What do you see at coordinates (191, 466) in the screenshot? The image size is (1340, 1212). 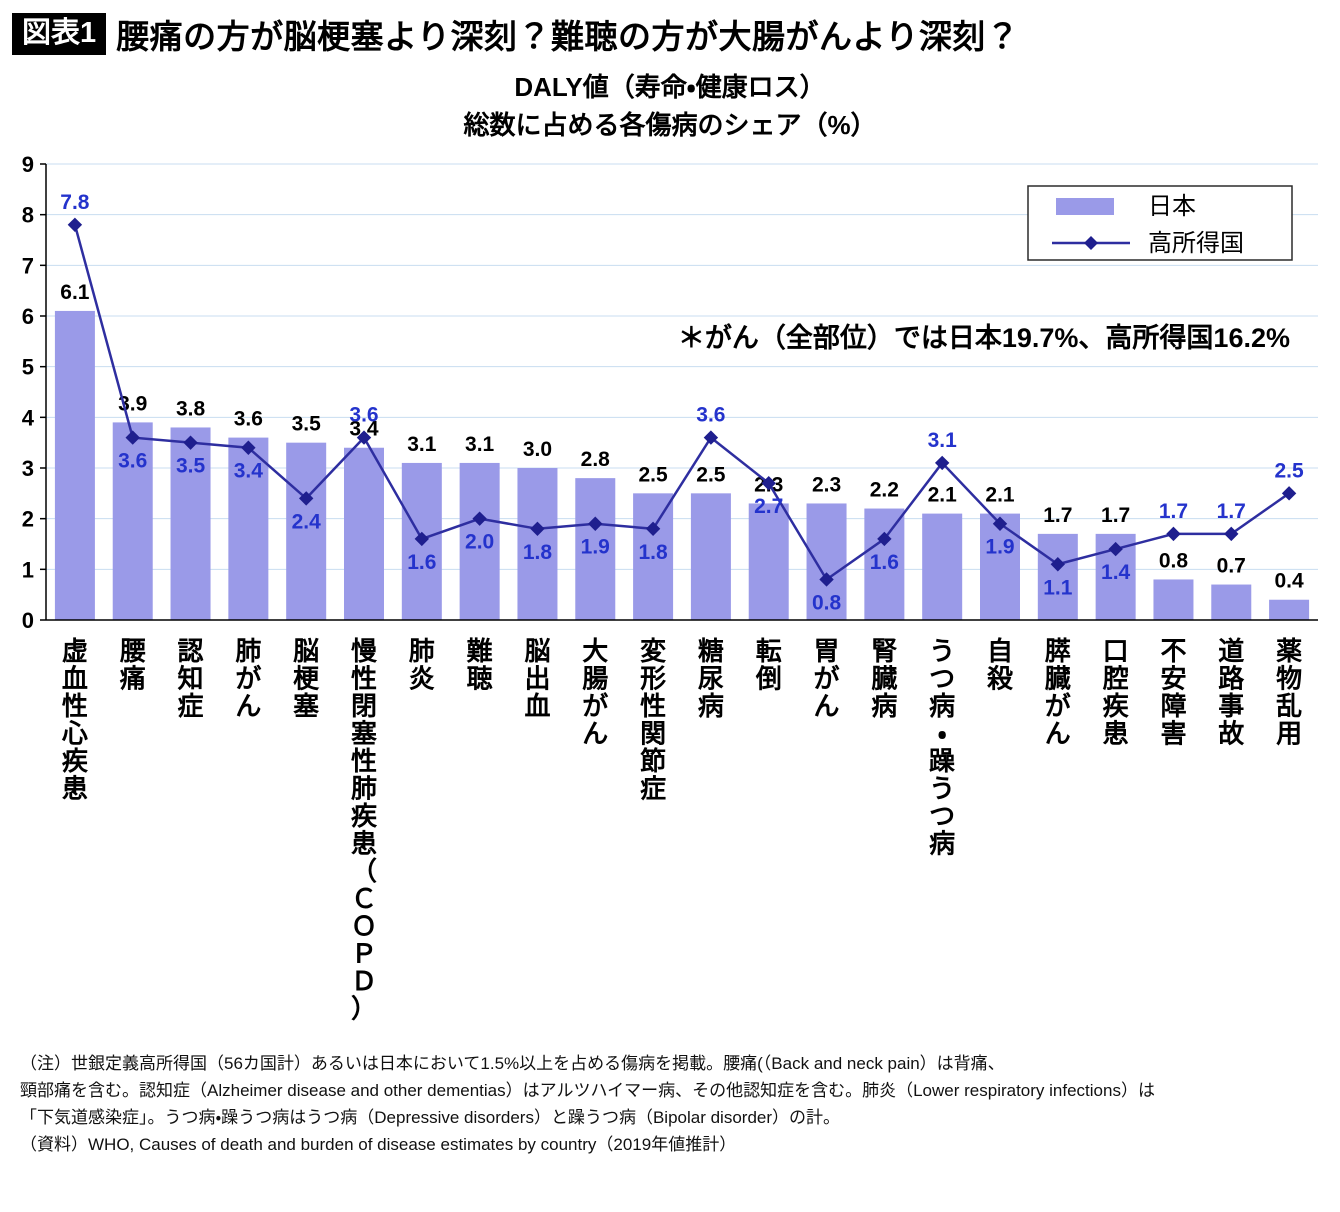 I see `line-value-label: 3.5` at bounding box center [191, 466].